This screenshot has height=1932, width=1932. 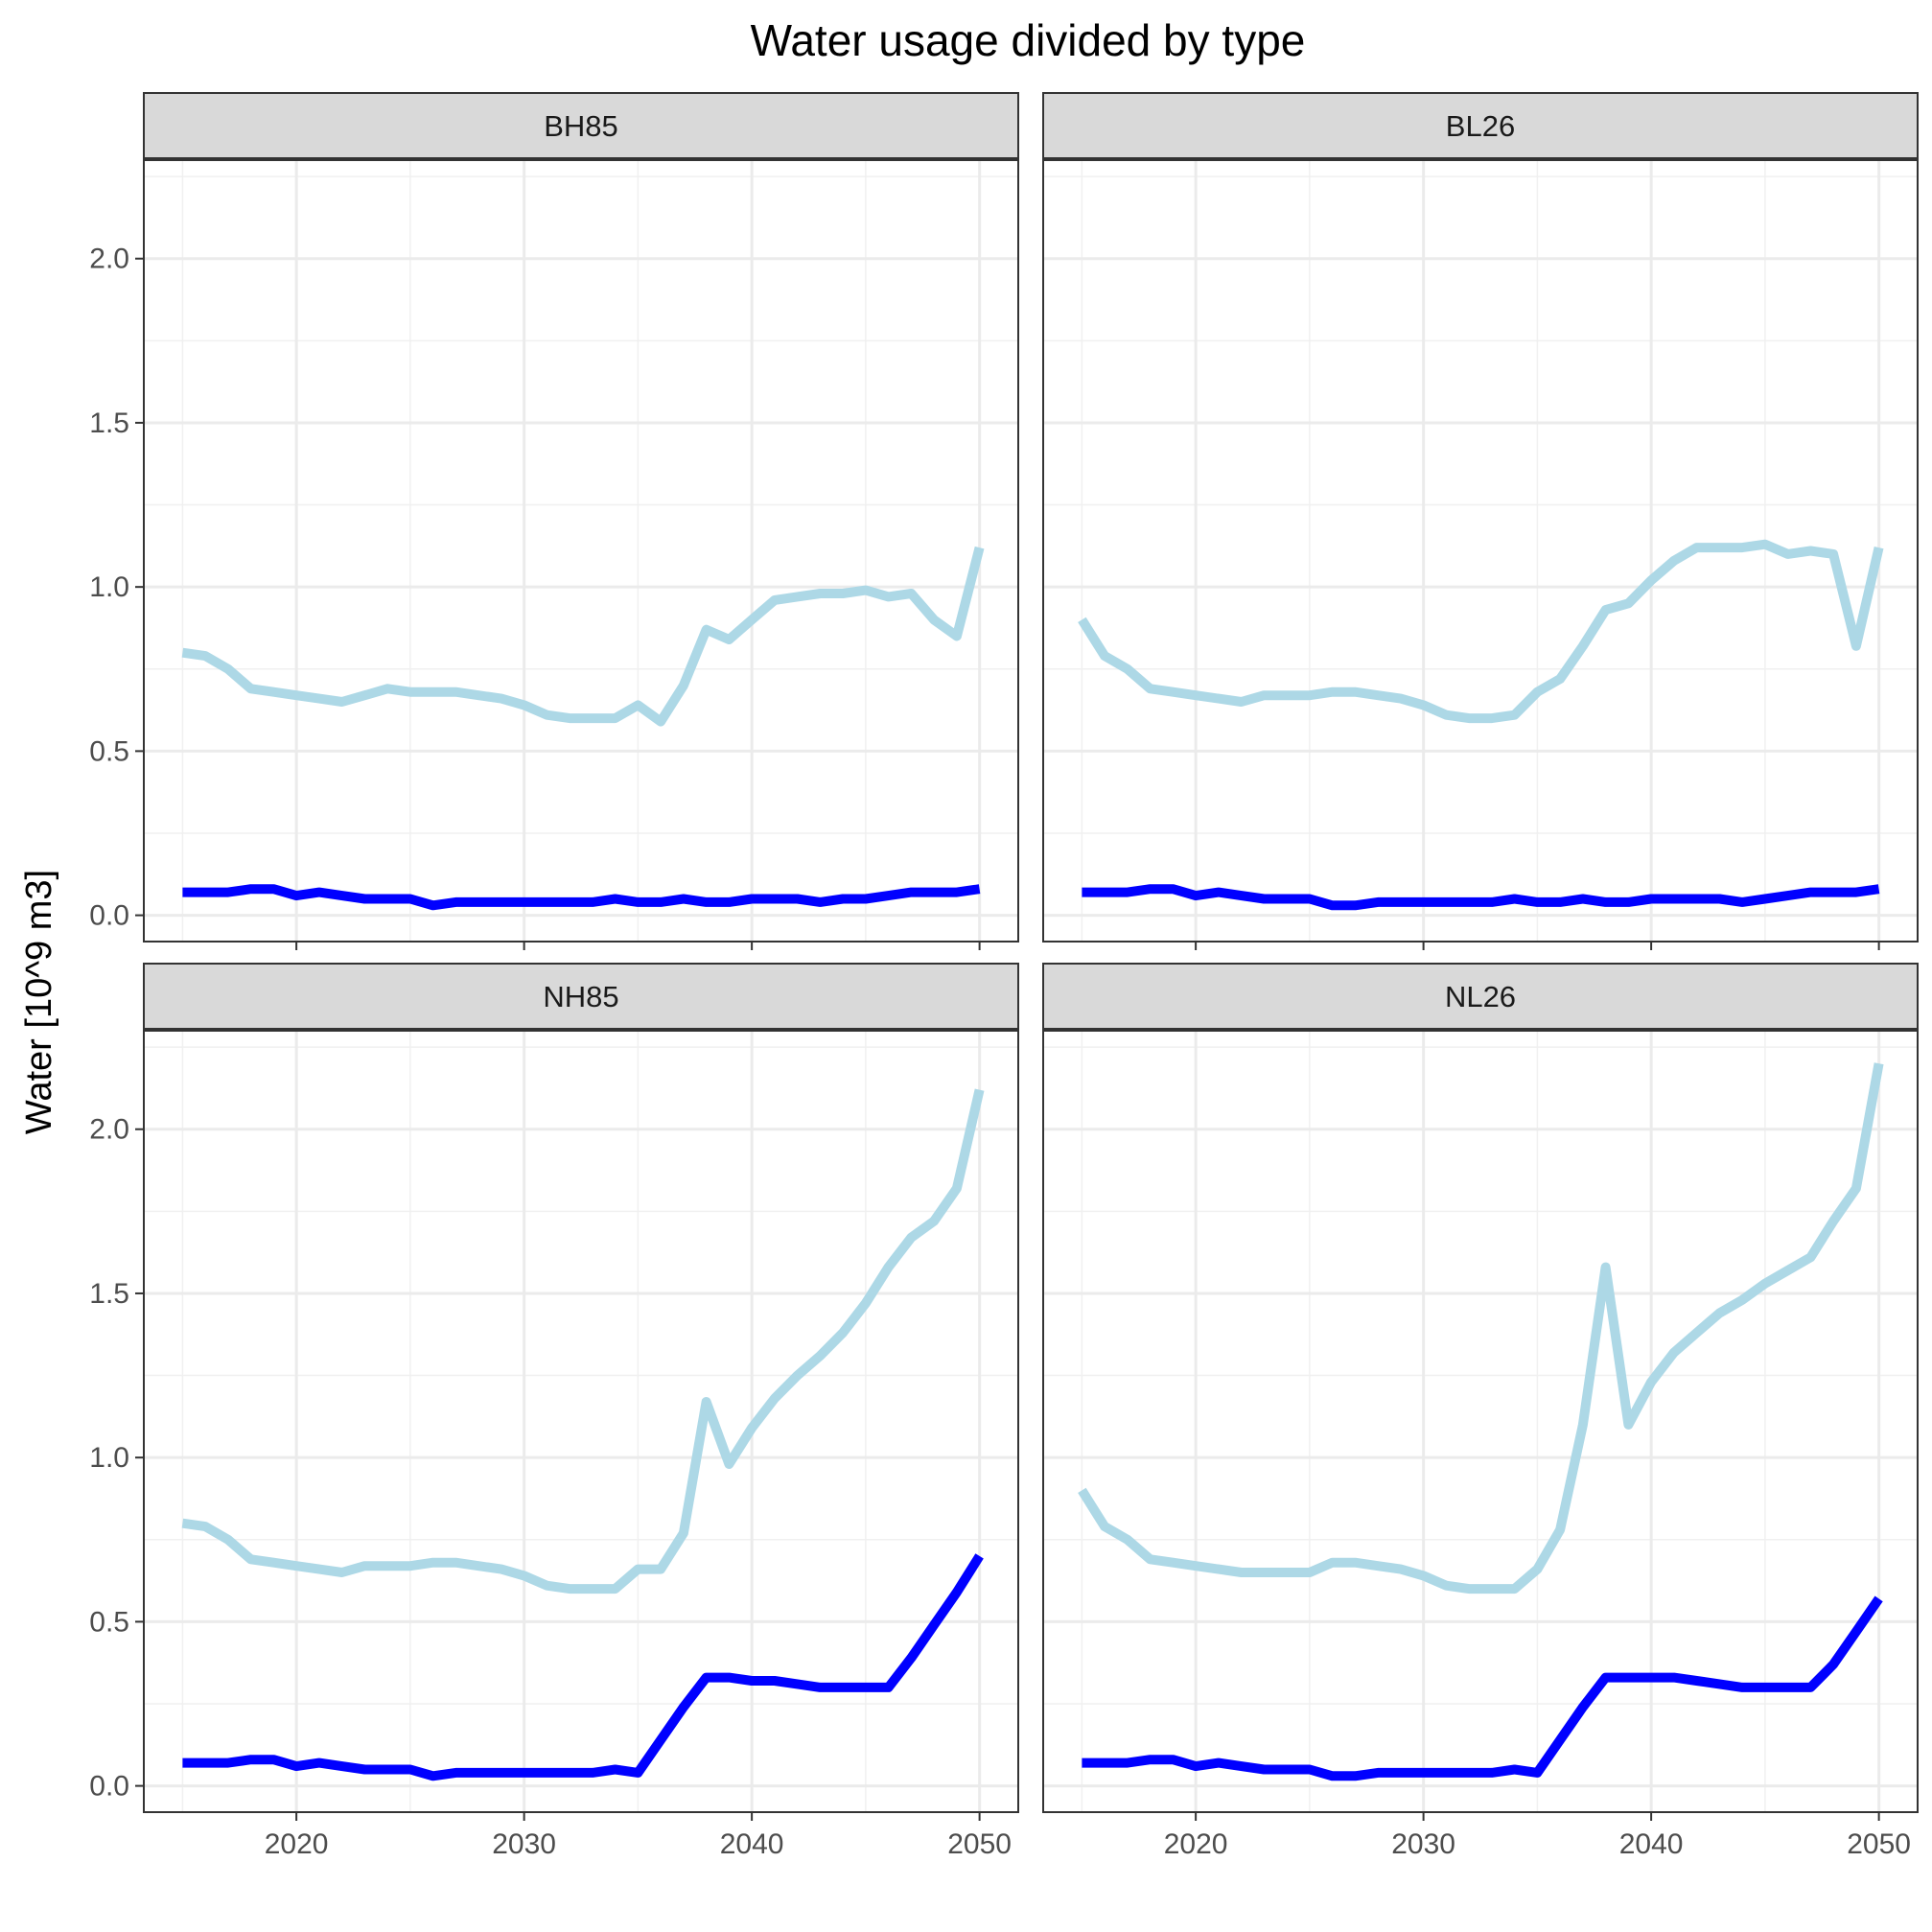 I want to click on strip-label-nl26: NL26, so click(x=1480, y=996).